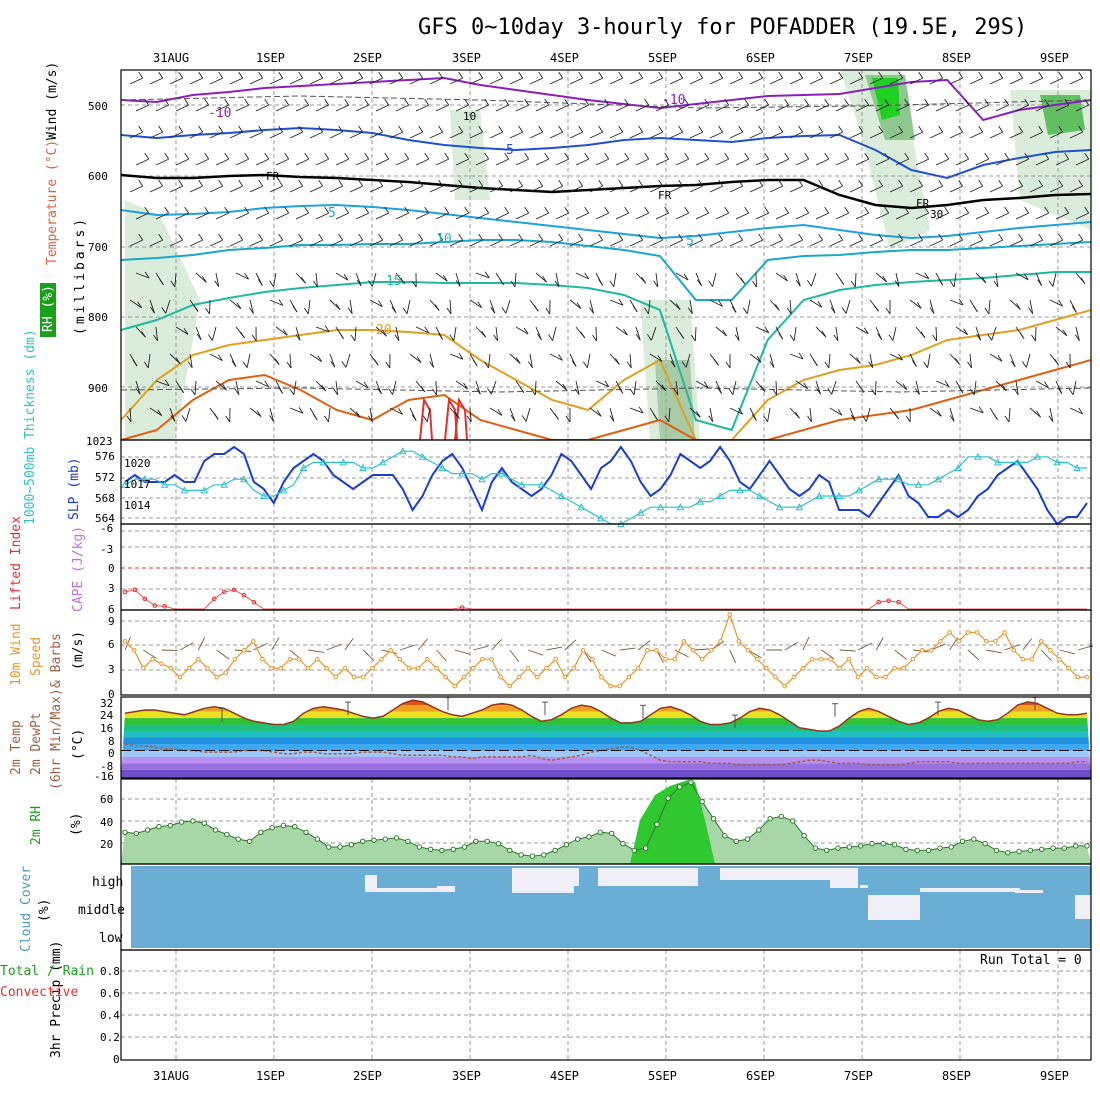 The image size is (1100, 1100). Describe the element at coordinates (106, 703) in the screenshot. I see `temp-tick: 32` at that location.